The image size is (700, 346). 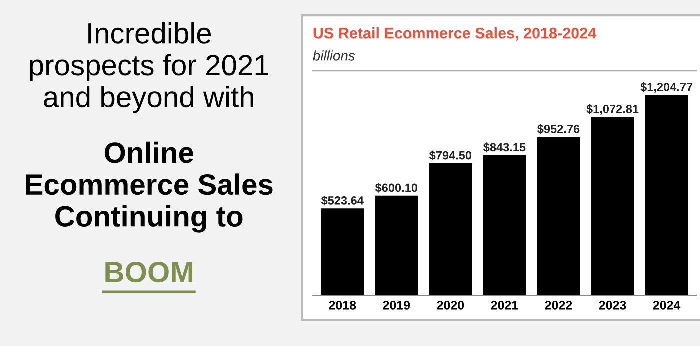 What do you see at coordinates (667, 305) in the screenshot?
I see `x-tick-label: 2024` at bounding box center [667, 305].